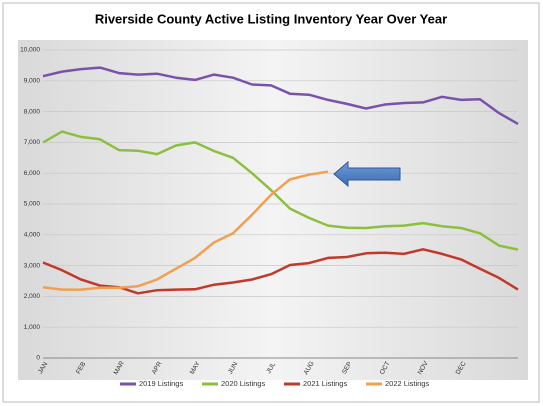  I want to click on arrow, so click(367, 174).